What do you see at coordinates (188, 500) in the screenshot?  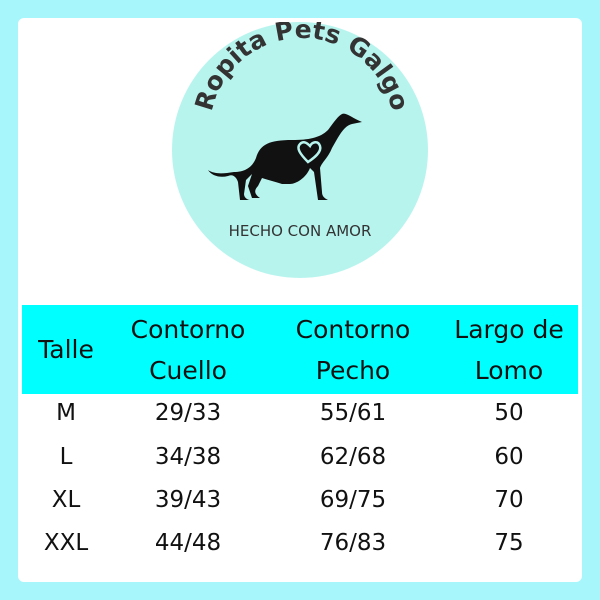 I see `table-cell: 39/43` at bounding box center [188, 500].